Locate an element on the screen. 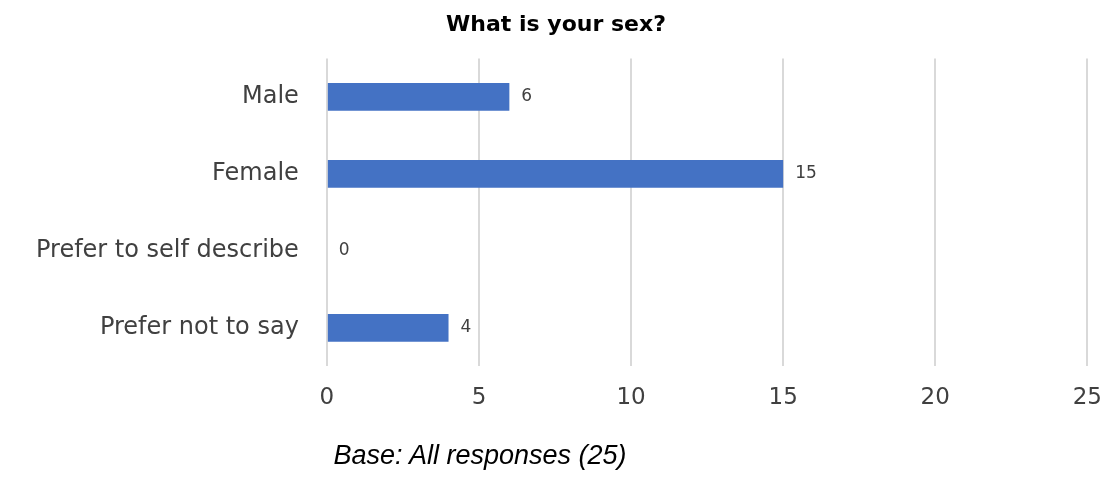 This screenshot has height=479, width=1120. data-label: 4 is located at coordinates (466, 326).